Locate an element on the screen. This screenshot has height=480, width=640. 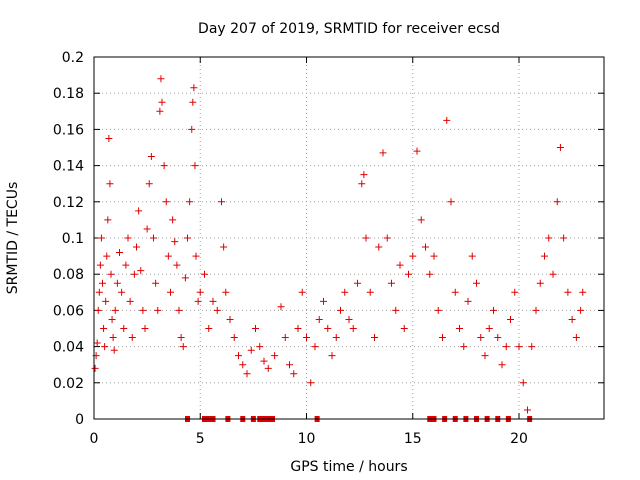
y-tick-label: 0.1 is located at coordinates (73, 239).